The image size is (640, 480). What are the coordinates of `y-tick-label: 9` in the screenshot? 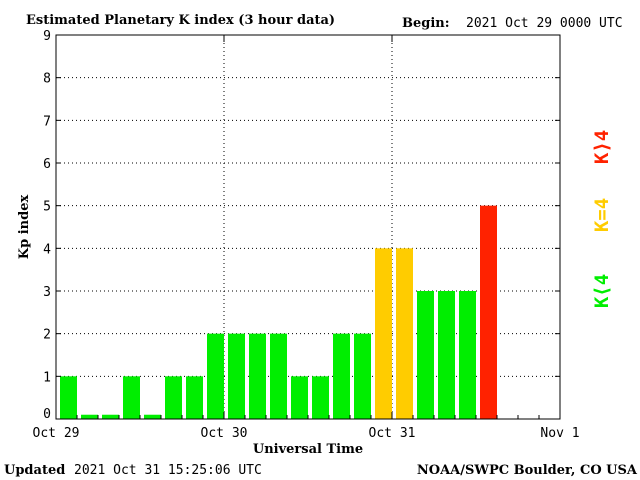 It's located at (47, 36).